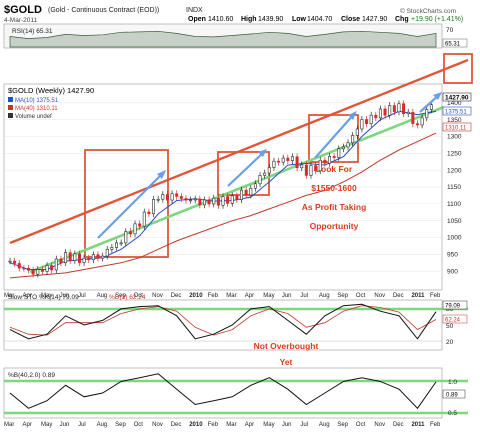 The image size is (480, 437). Describe the element at coordinates (437, 96) in the screenshot. I see `trend-arrow-4-head` at that location.